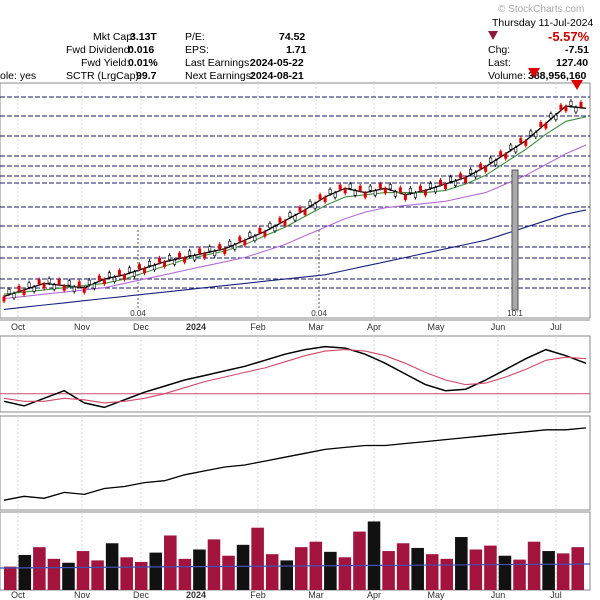 This screenshot has height=600, width=600. What do you see at coordinates (507, 76) in the screenshot?
I see `volume-label: Volume:` at bounding box center [507, 76].